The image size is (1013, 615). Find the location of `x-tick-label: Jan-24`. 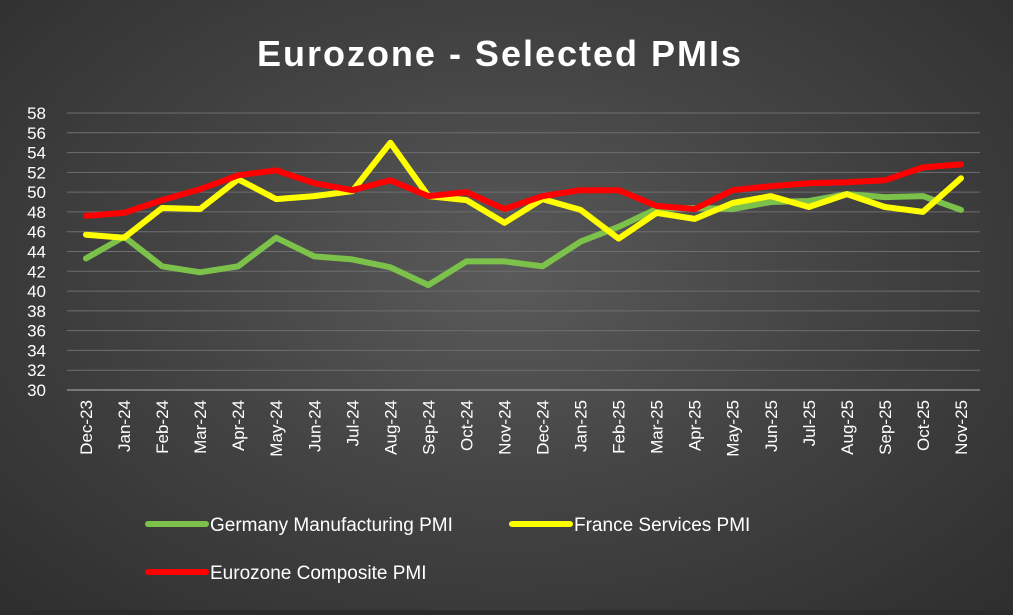

x-tick-label: Jan-24 is located at coordinates (124, 426).